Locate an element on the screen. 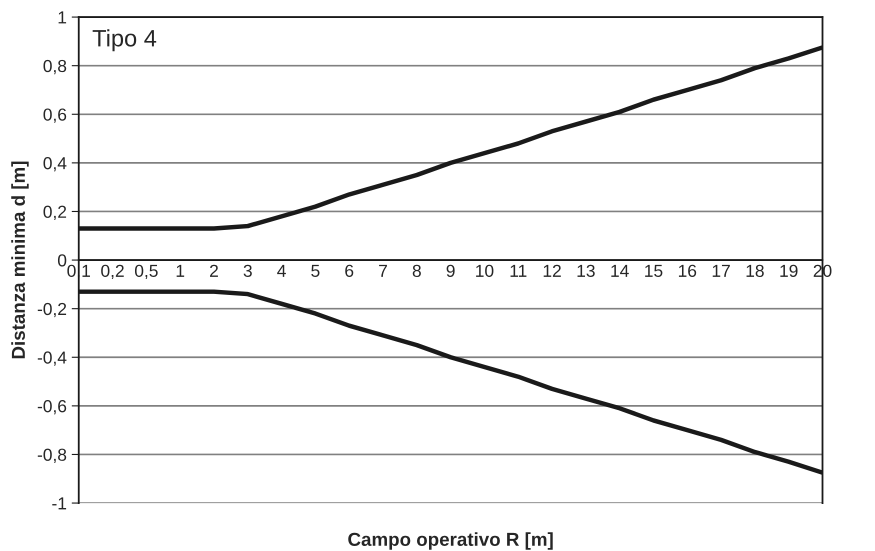 This screenshot has height=551, width=875. x-tick-label: 9 is located at coordinates (450, 270).